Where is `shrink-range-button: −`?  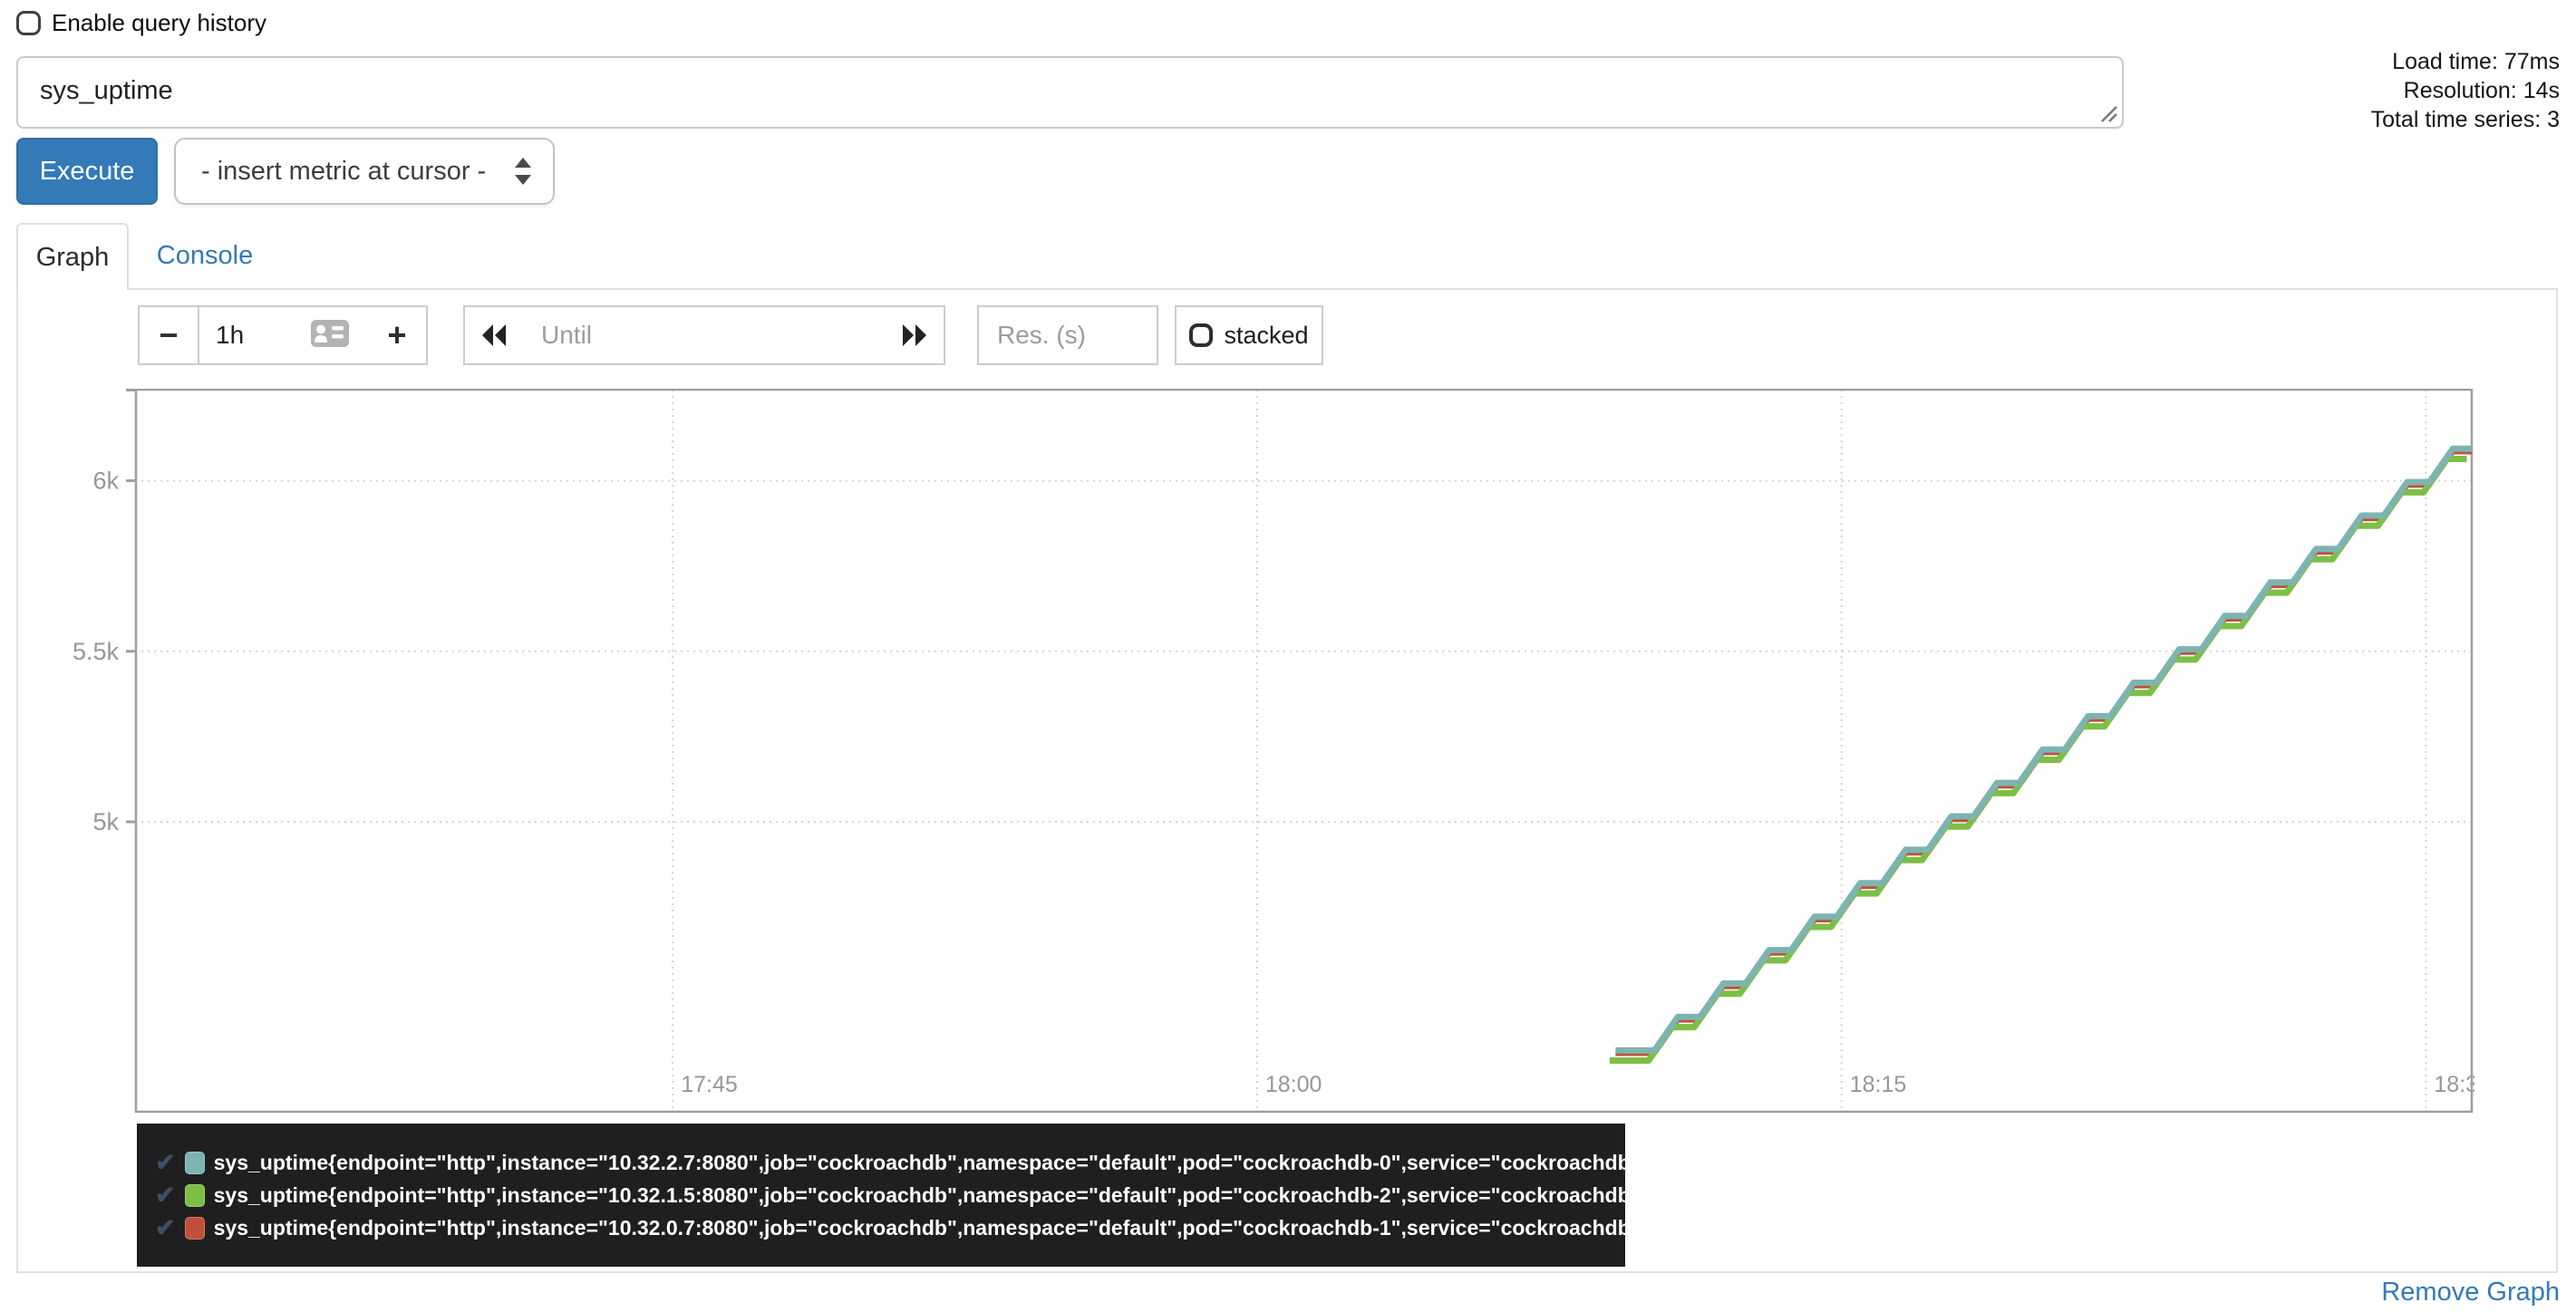 shrink-range-button: − is located at coordinates (169, 335).